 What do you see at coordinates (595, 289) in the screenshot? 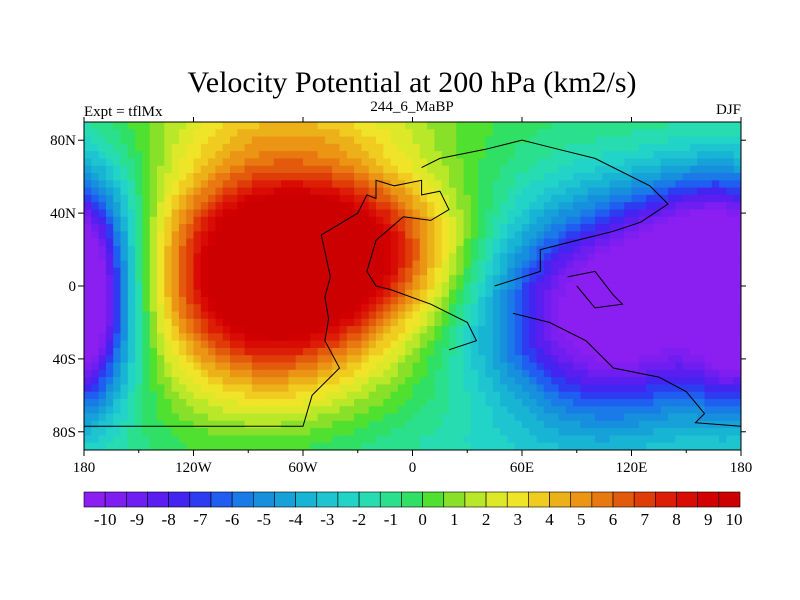
I see `coastline-segment` at bounding box center [595, 289].